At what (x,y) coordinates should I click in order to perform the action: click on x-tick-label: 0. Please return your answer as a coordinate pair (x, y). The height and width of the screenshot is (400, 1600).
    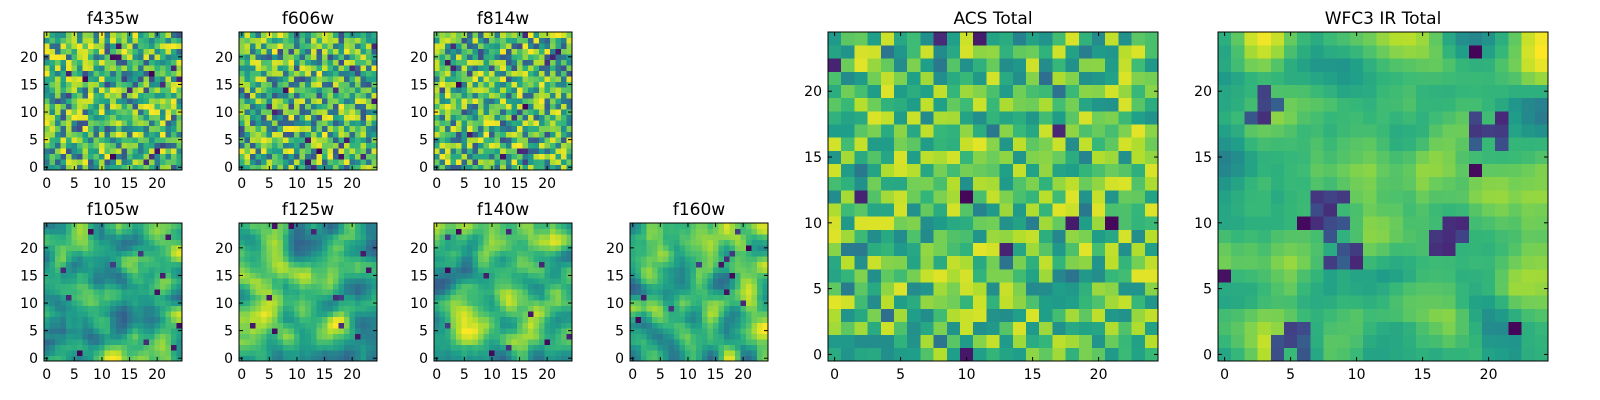
    Looking at the image, I should click on (241, 184).